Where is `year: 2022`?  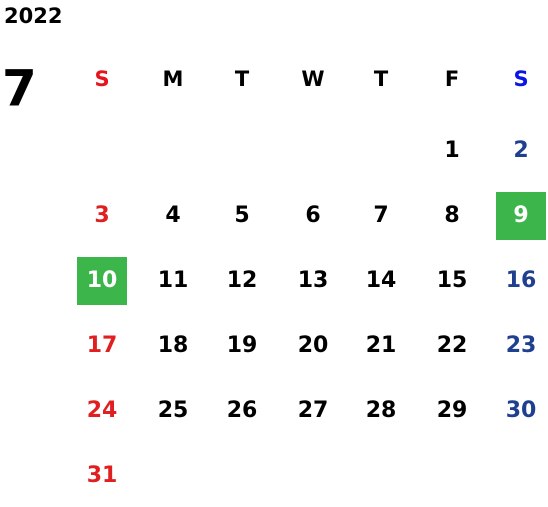
year: 2022 is located at coordinates (33, 16).